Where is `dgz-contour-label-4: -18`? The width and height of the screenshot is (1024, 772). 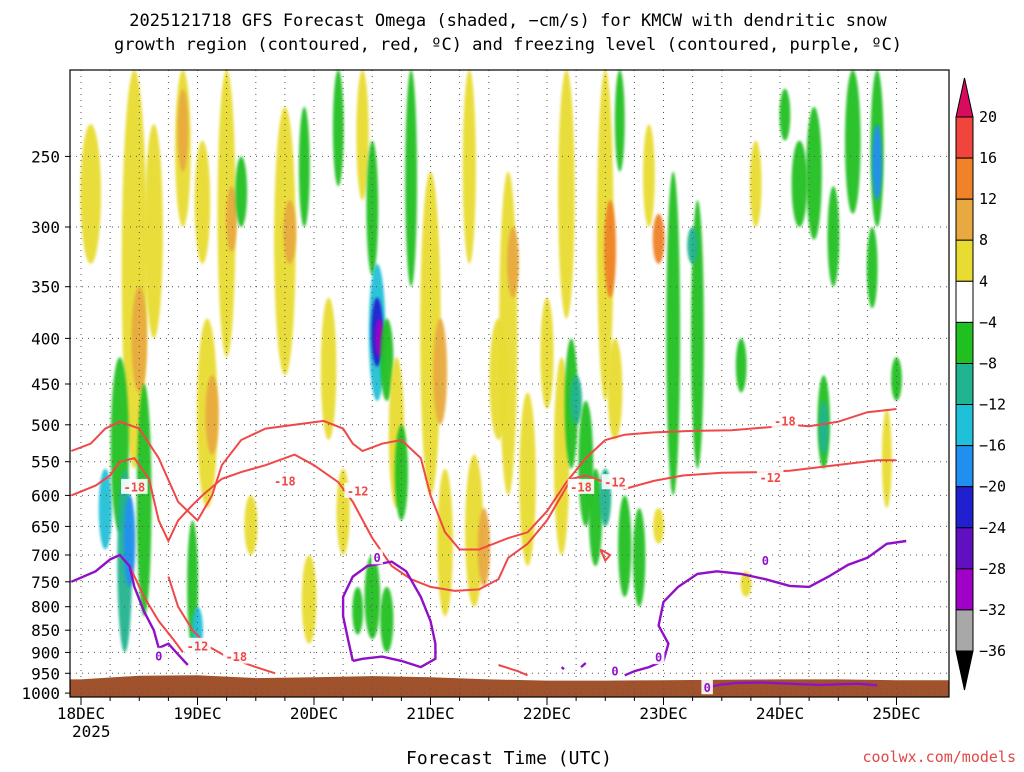
dgz-contour-label-4: -18 is located at coordinates (236, 657).